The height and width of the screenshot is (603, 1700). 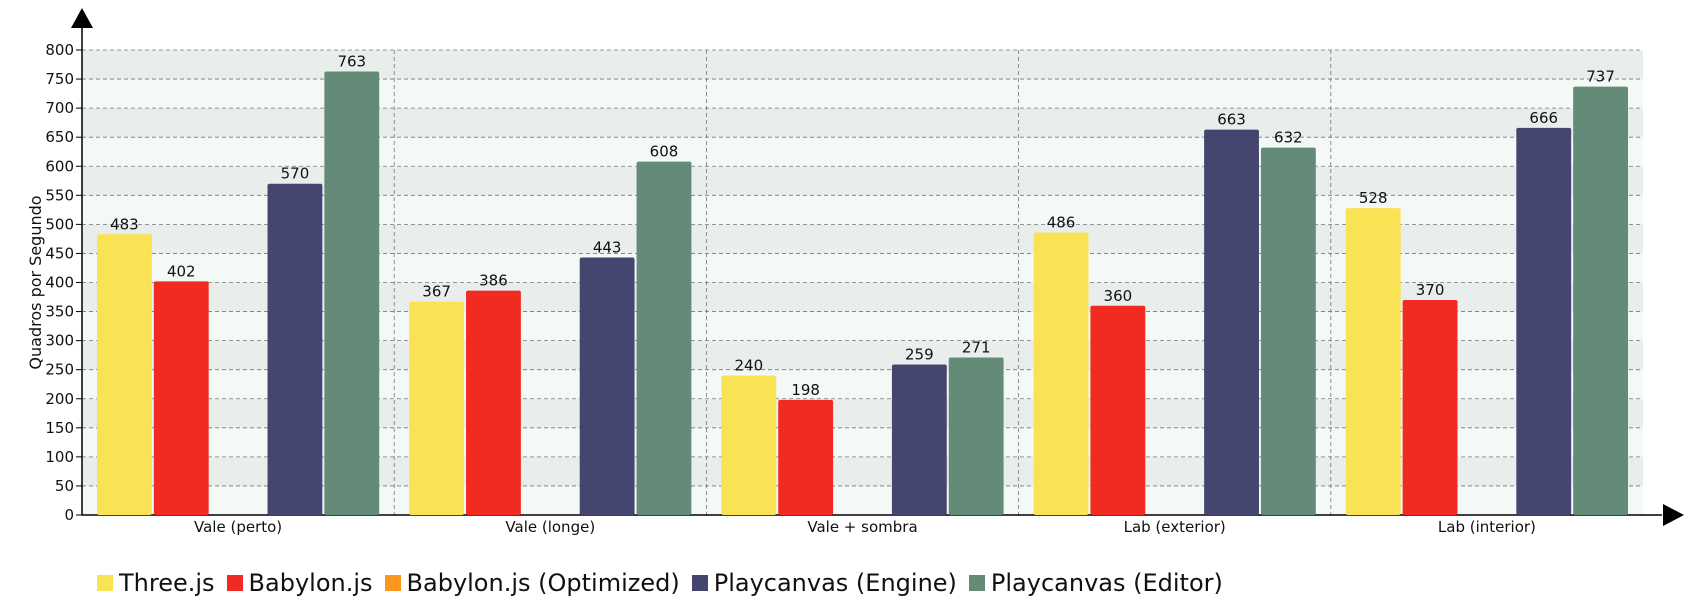 I want to click on data-label: 402, so click(x=181, y=271).